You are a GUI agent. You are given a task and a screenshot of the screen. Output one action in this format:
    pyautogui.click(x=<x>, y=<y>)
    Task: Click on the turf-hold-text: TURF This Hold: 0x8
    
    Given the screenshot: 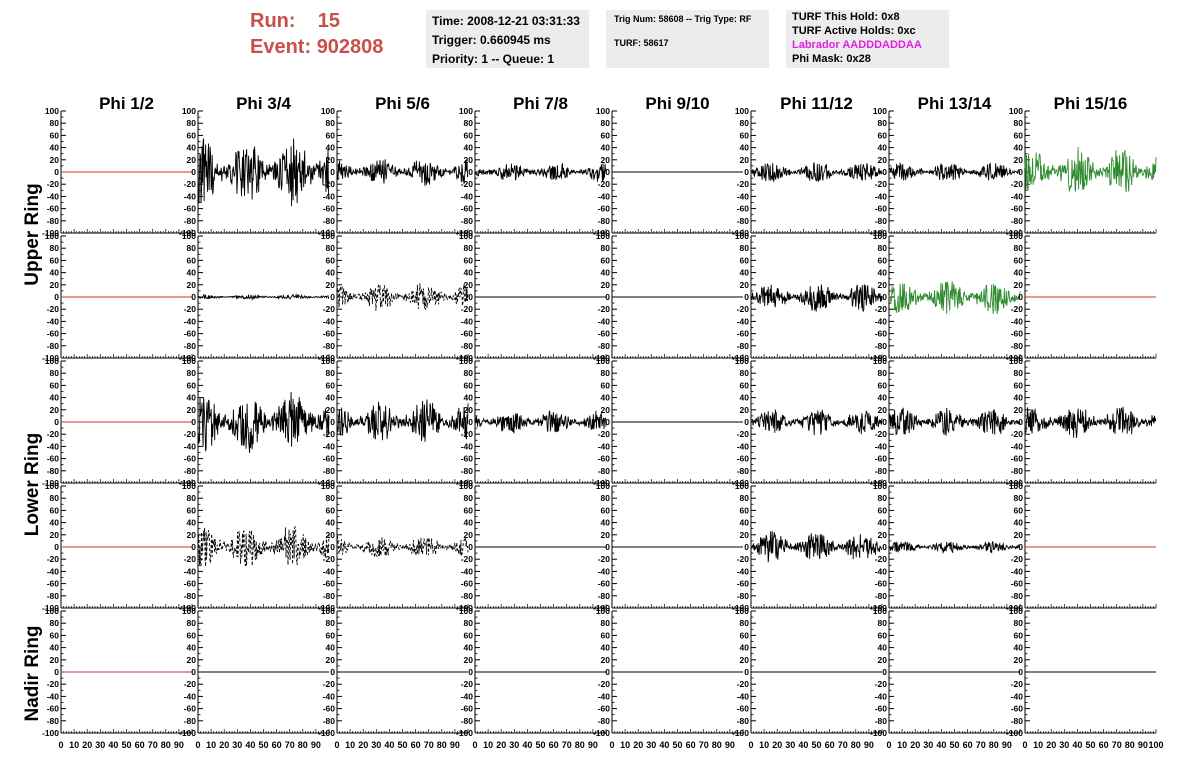 What is the action you would take?
    pyautogui.click(x=846, y=17)
    